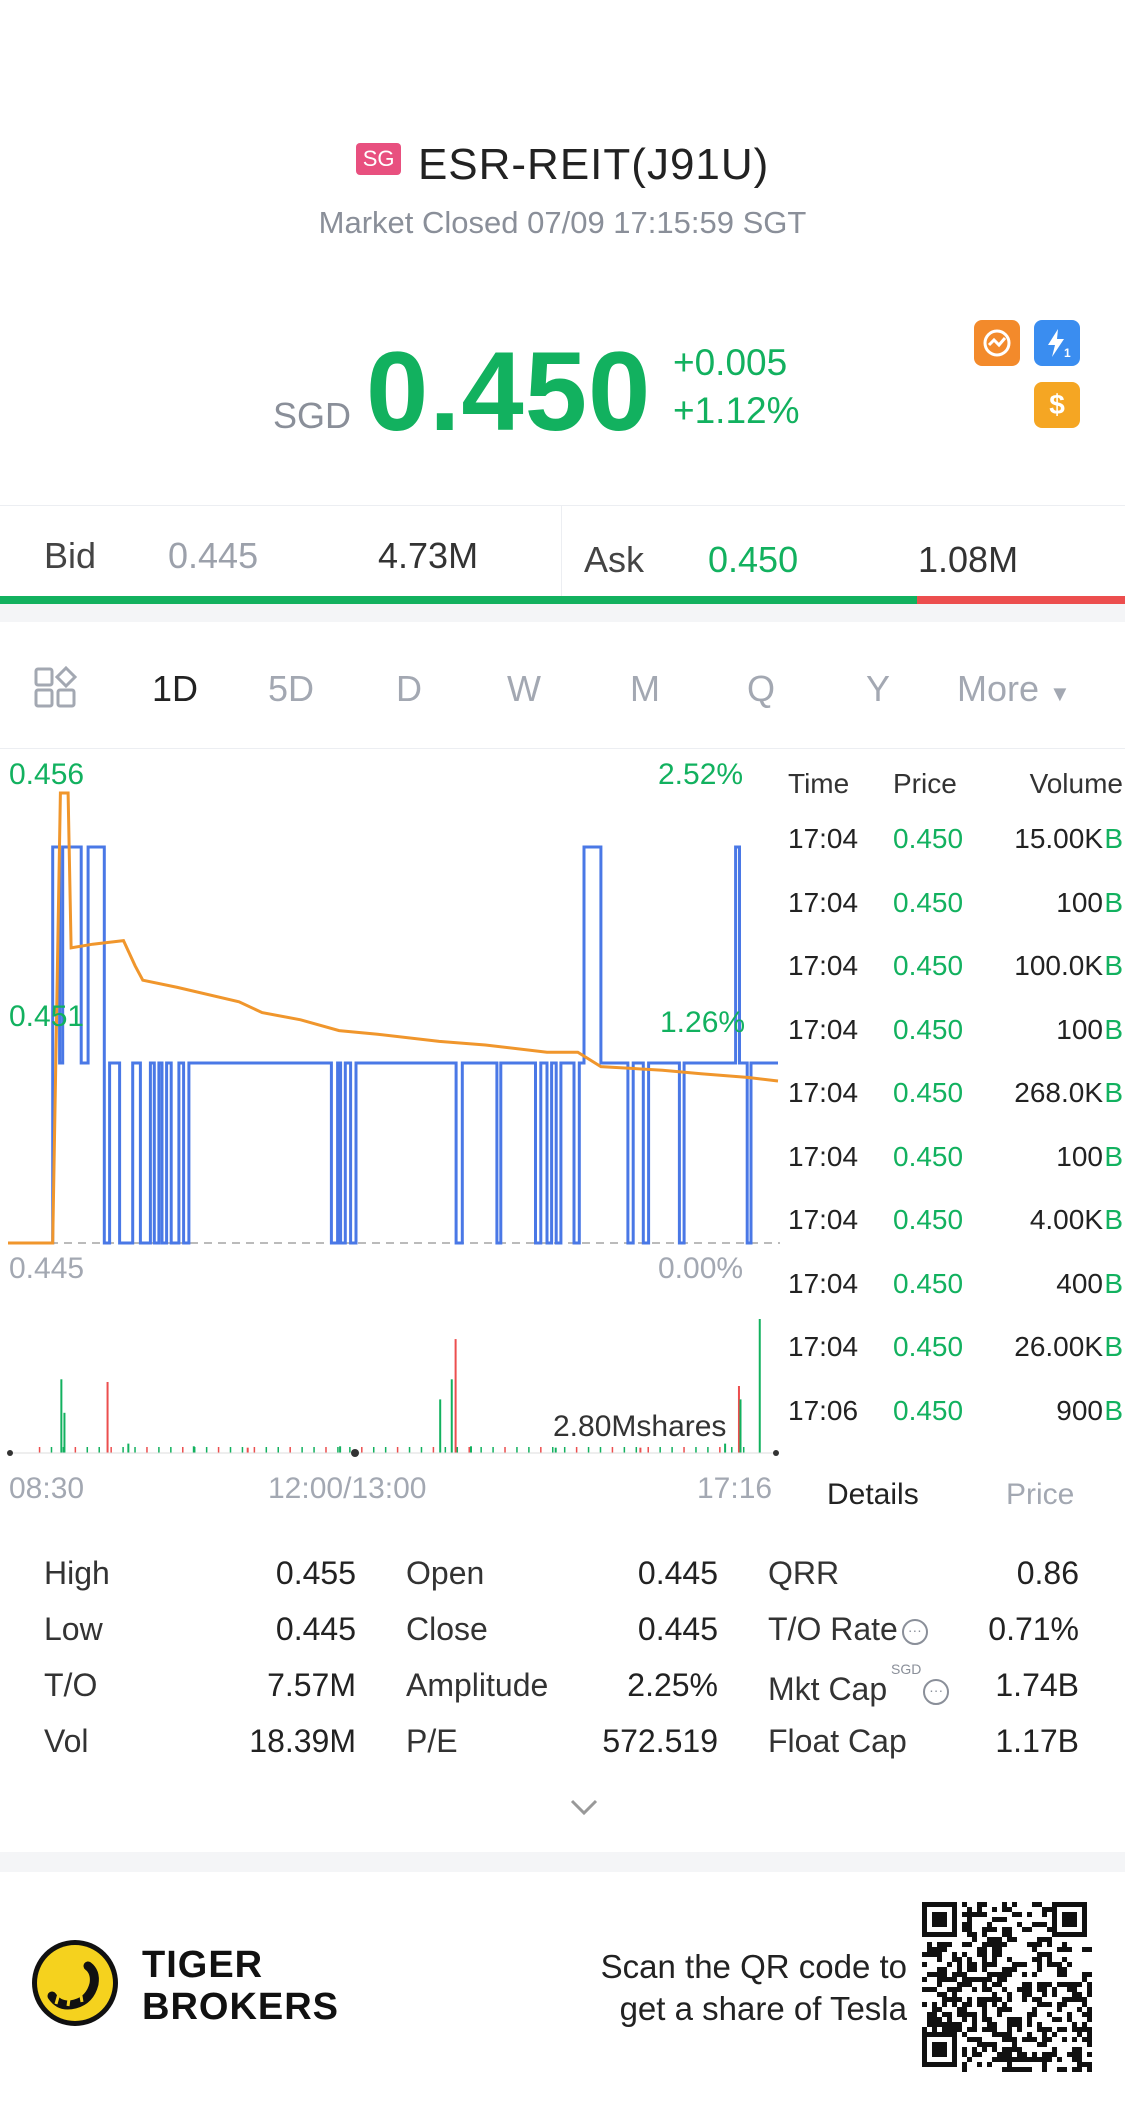 The height and width of the screenshot is (2104, 1125). What do you see at coordinates (509, 391) in the screenshot?
I see `last-price: 0.450` at bounding box center [509, 391].